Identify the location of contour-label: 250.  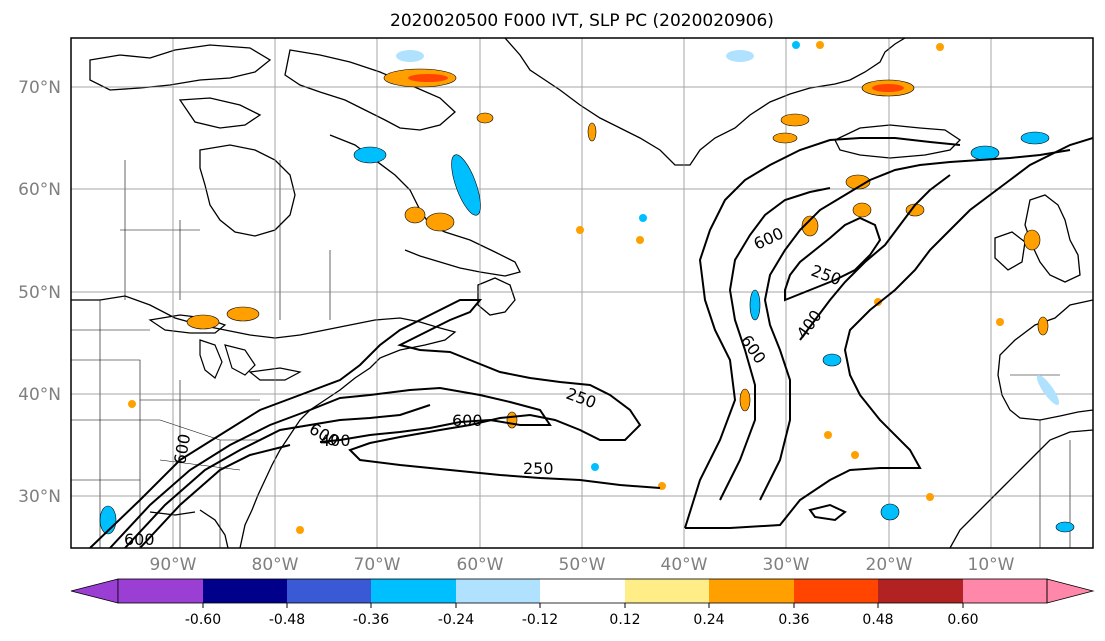
(538, 468).